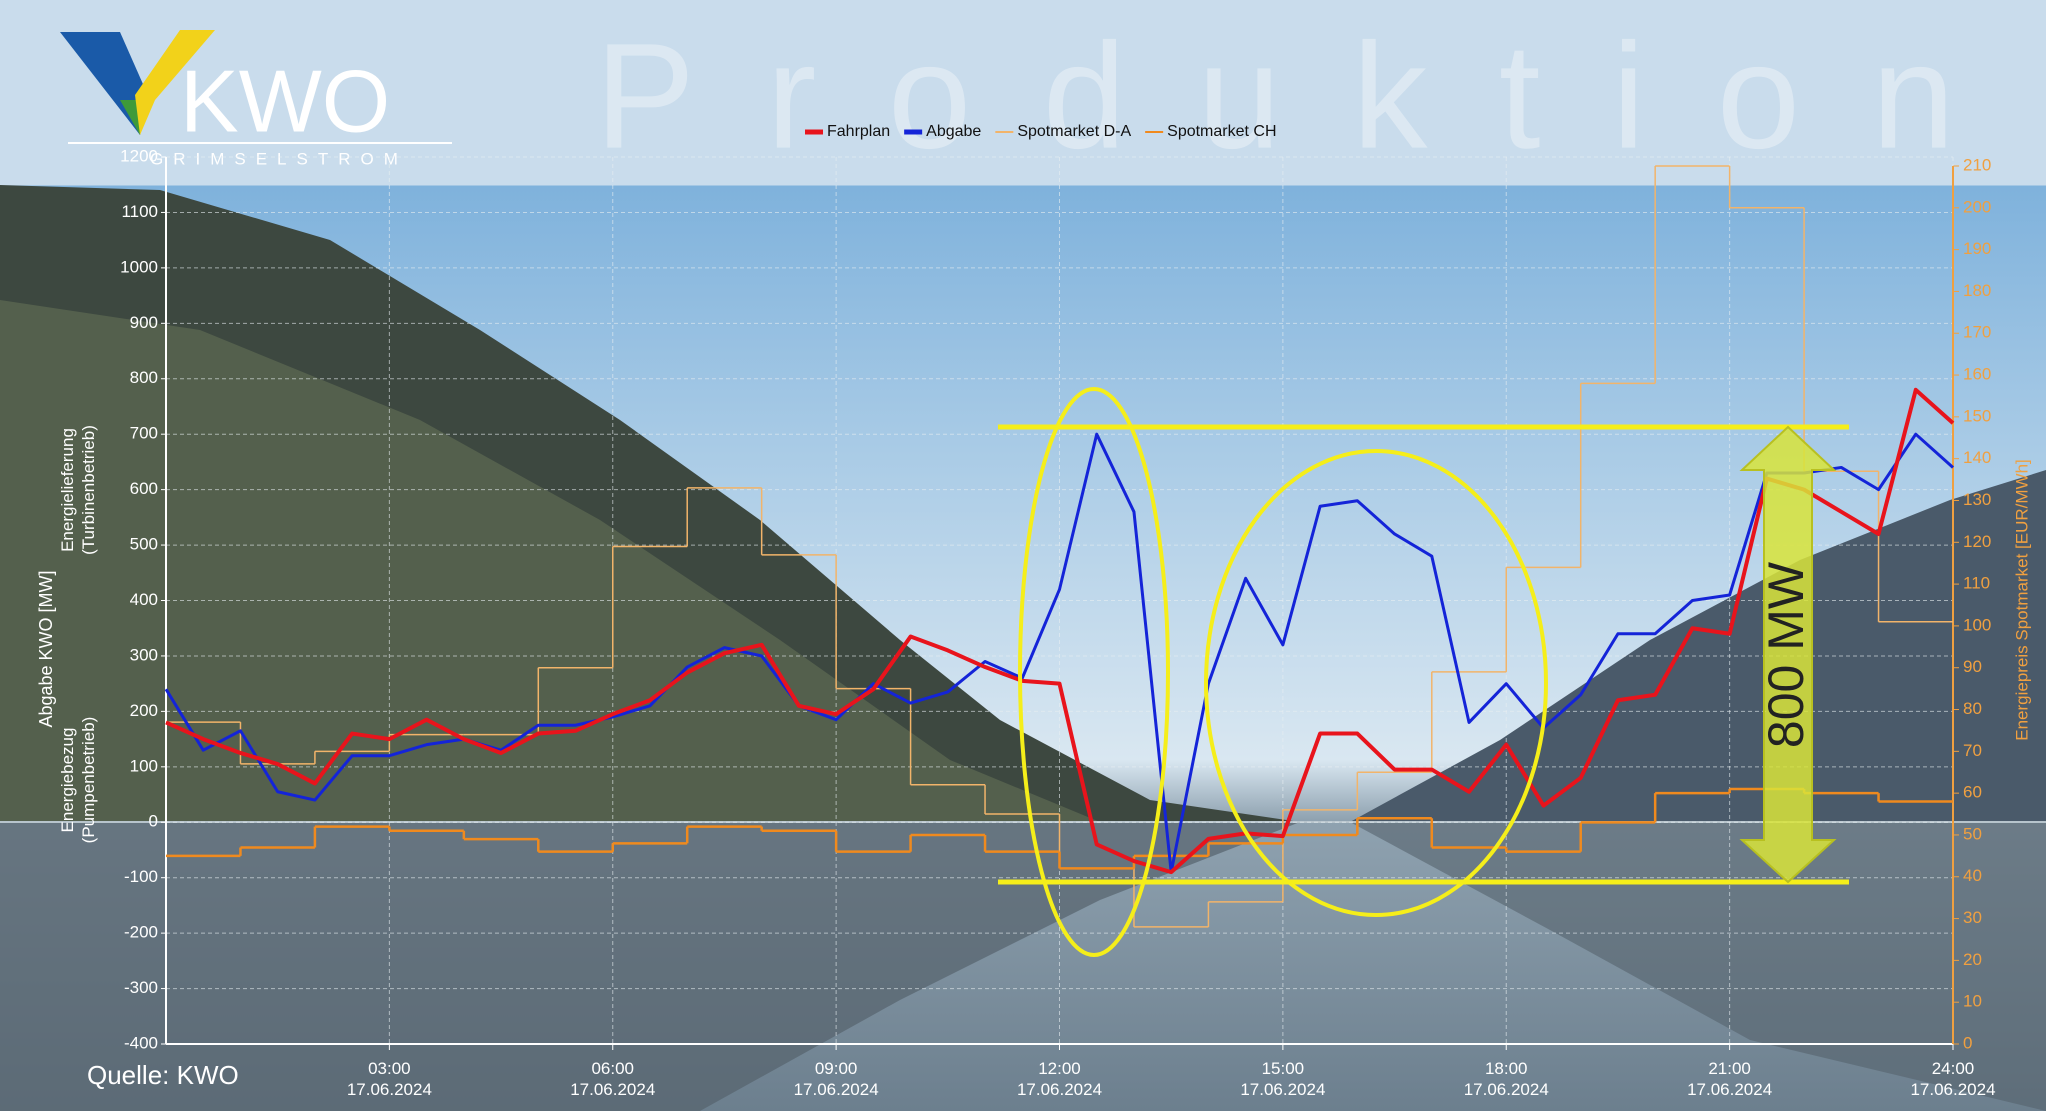 The image size is (2046, 1111). Describe the element at coordinates (141, 876) in the screenshot. I see `y-tick-label: -100` at that location.